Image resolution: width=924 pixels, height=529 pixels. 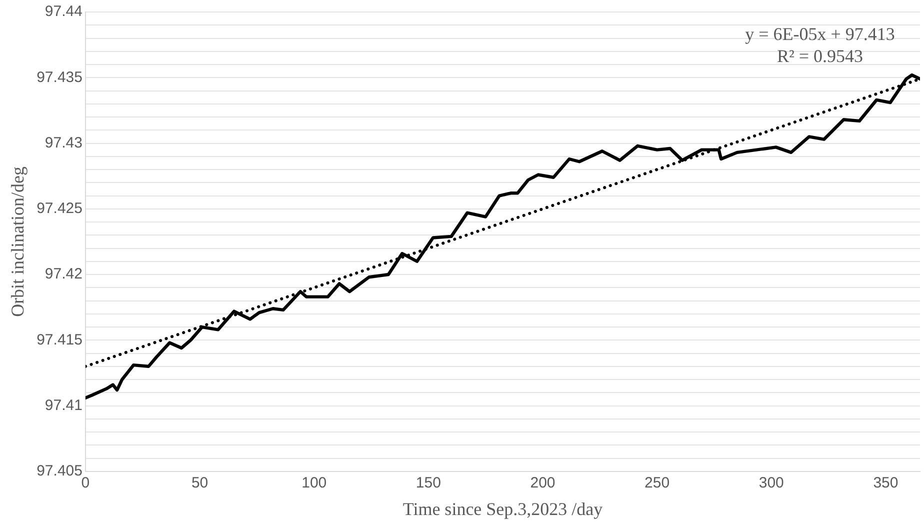 What do you see at coordinates (199, 483) in the screenshot?
I see `x-tick-label: 50` at bounding box center [199, 483].